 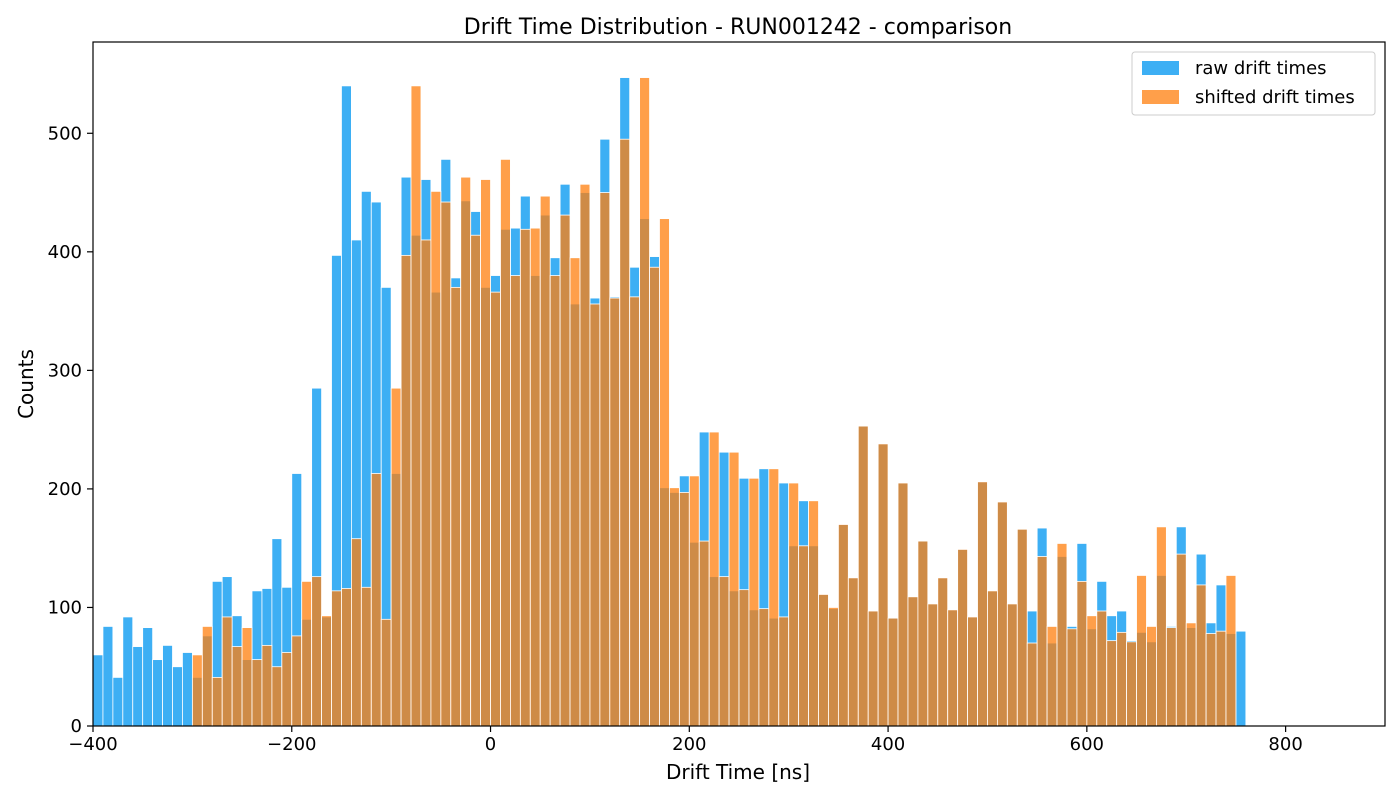 I want to click on legend-box, so click(x=1253, y=83).